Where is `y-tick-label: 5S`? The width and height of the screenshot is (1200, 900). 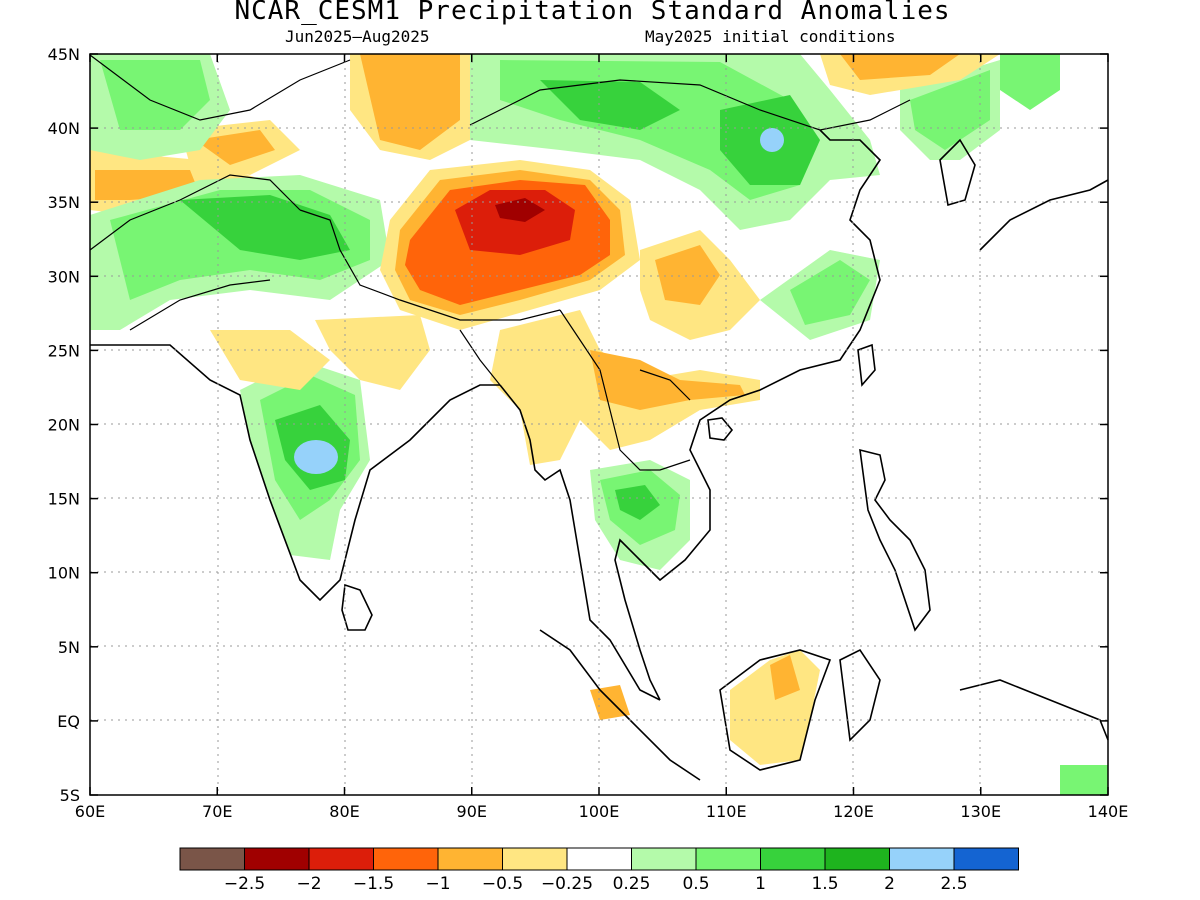
y-tick-label: 5S is located at coordinates (70, 795).